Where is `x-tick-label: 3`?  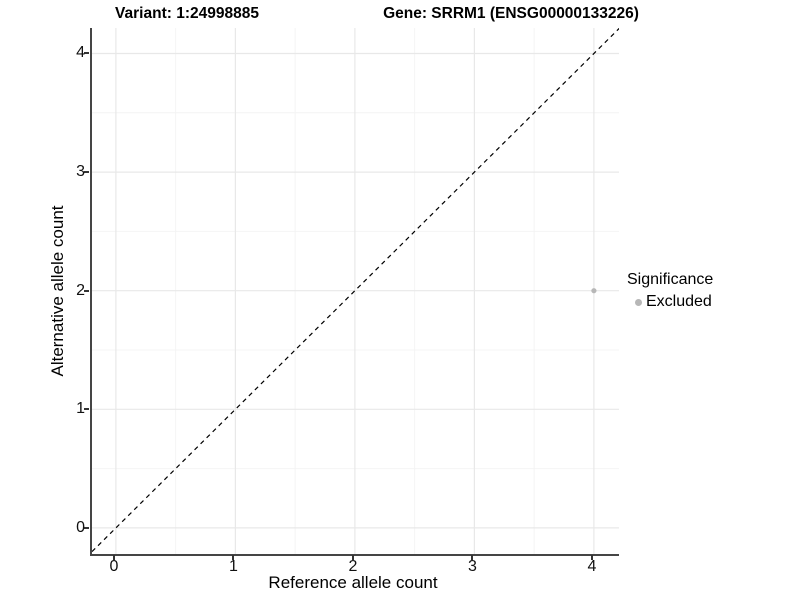
x-tick-label: 3 is located at coordinates (472, 566).